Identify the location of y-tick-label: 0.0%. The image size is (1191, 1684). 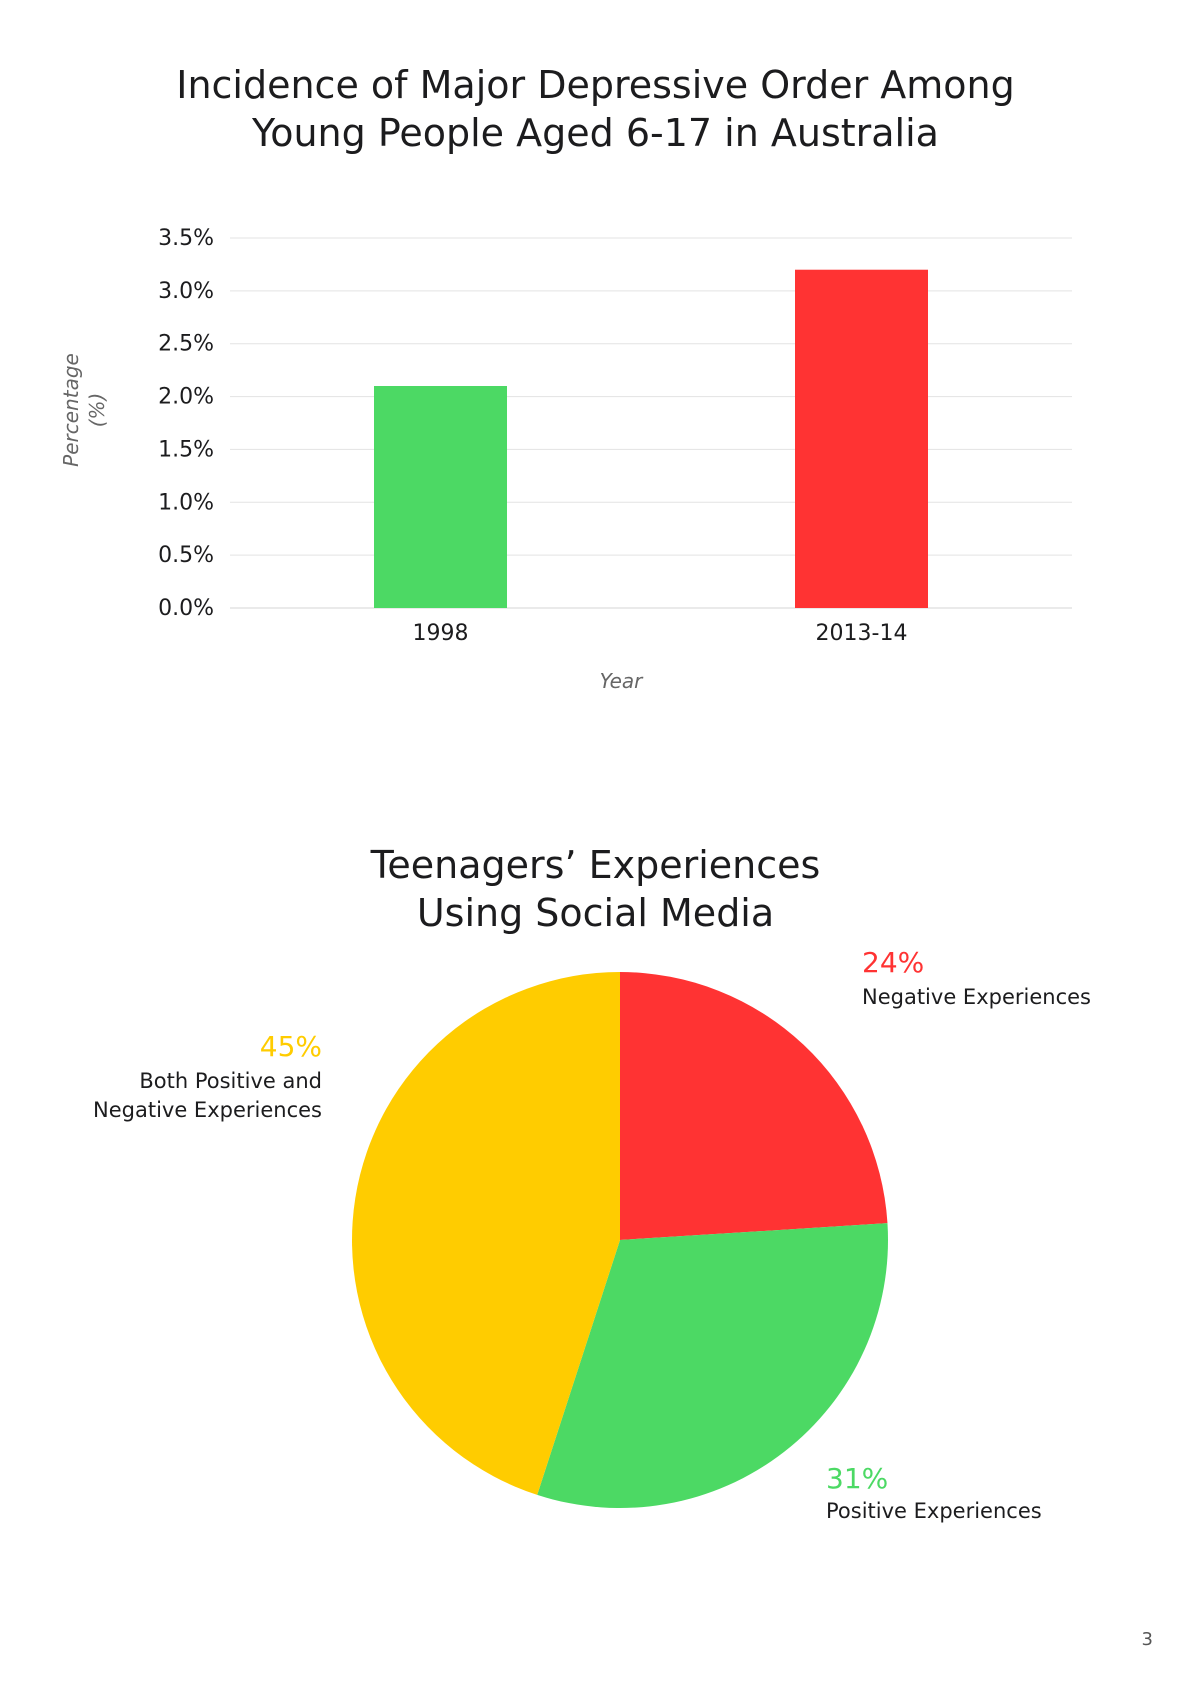
(186, 608).